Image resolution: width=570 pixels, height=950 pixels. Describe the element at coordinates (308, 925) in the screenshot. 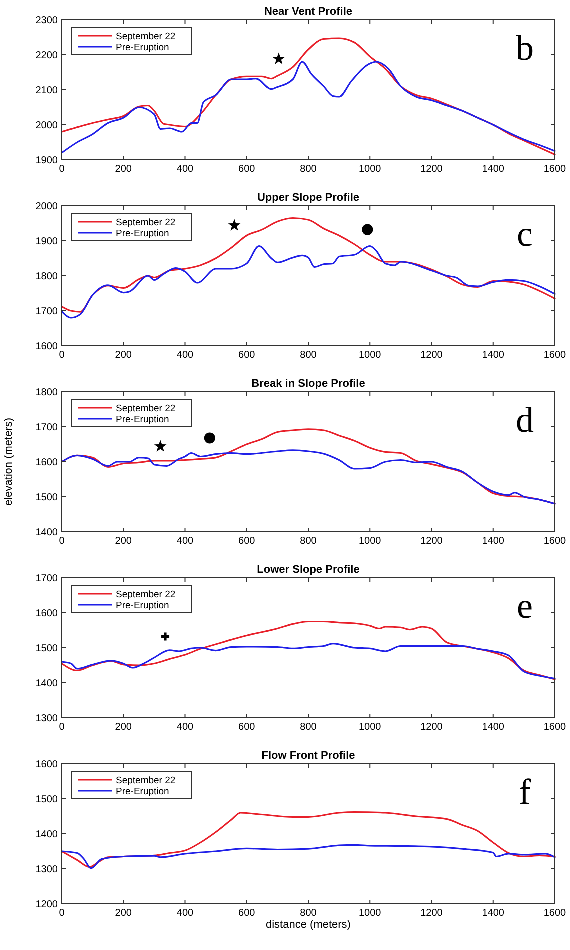

I see `x-axis-title: distance (meters)` at that location.